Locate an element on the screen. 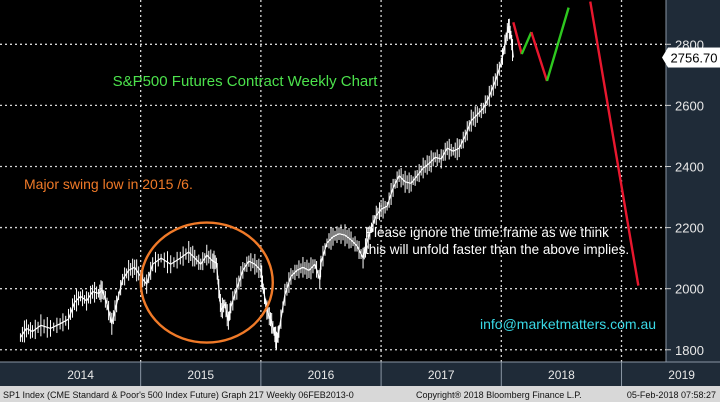 This screenshot has width=720, height=402. footer-right: 05-Feb-2018 07:58:27 is located at coordinates (671, 395).